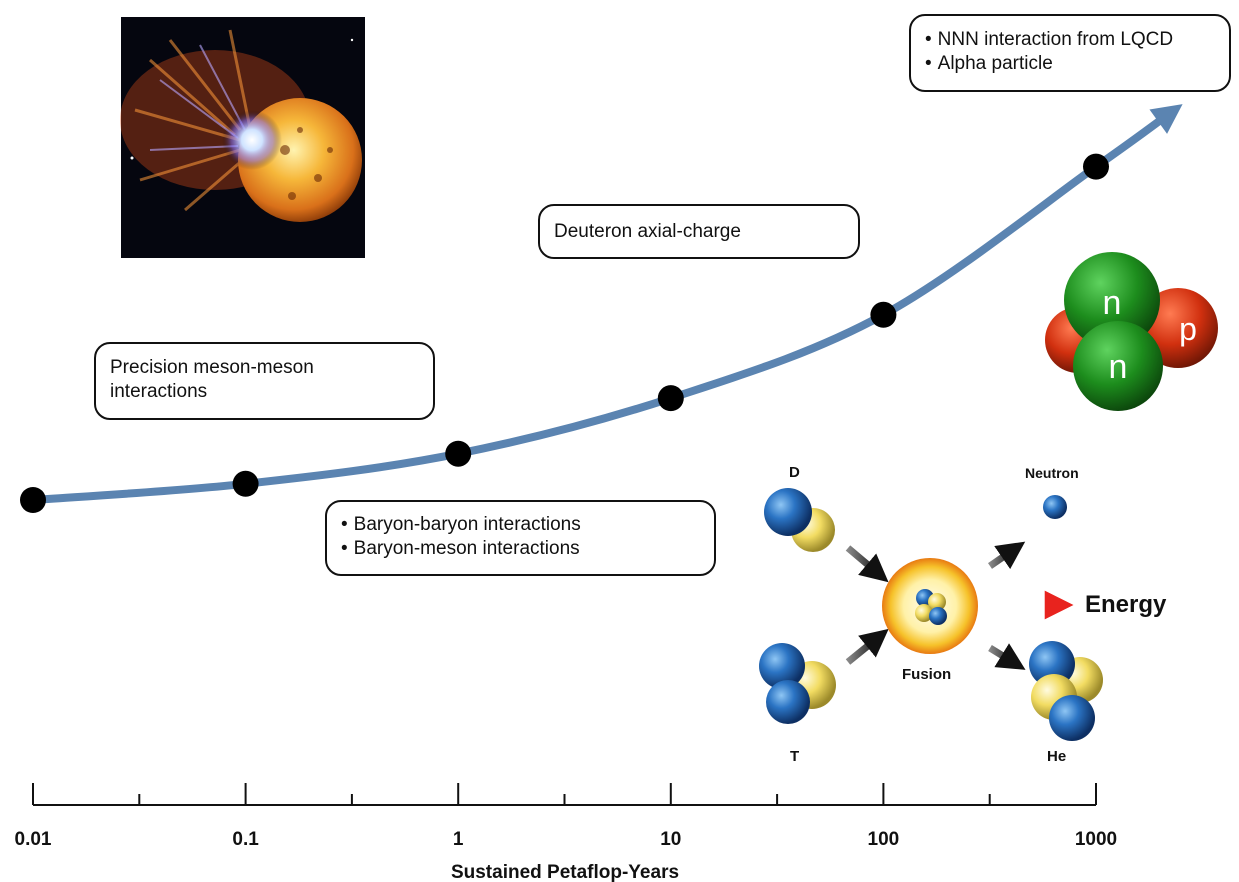 This screenshot has width=1239, height=882. What do you see at coordinates (1066, 691) in the screenshot?
I see `helium-nucleus` at bounding box center [1066, 691].